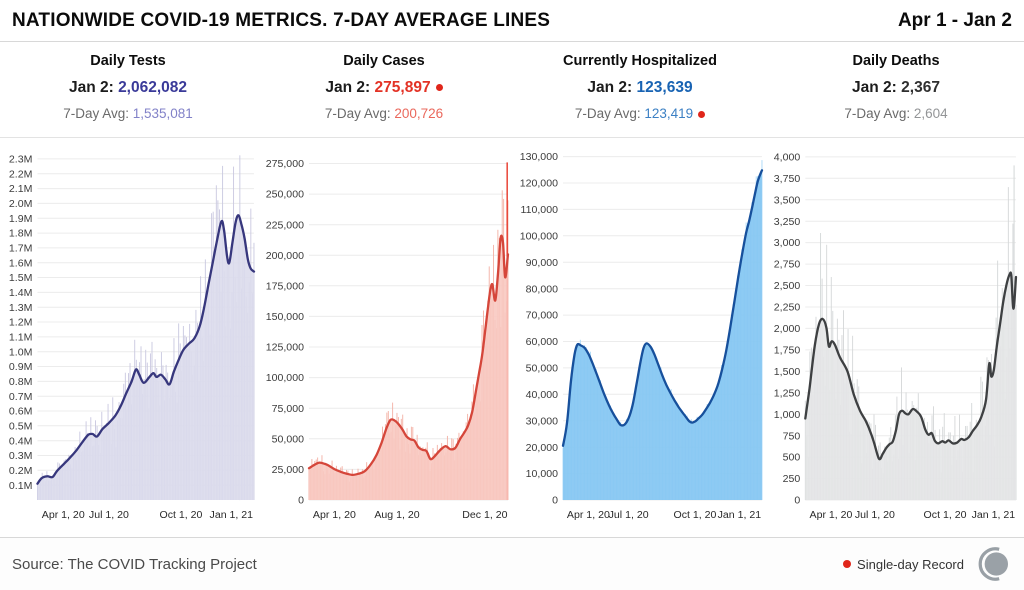 Image resolution: width=1024 pixels, height=590 pixels. I want to click on svg-text: 0.6M, so click(21, 412).